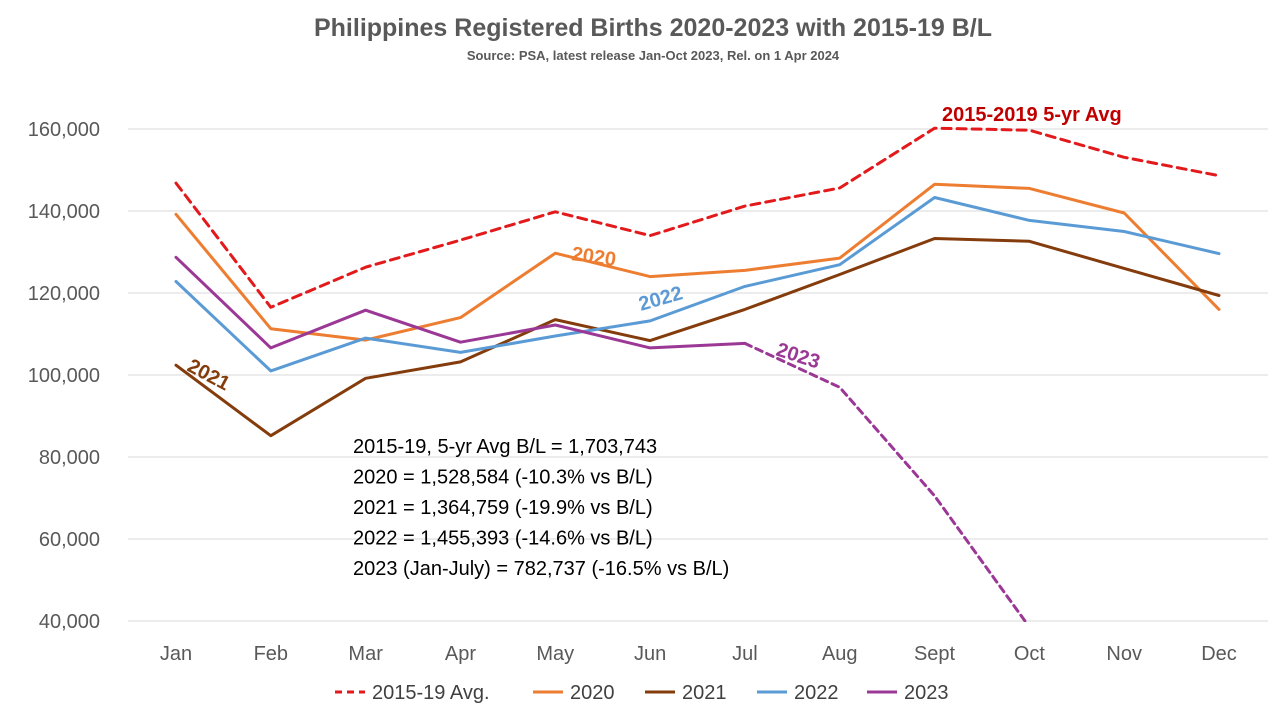 The width and height of the screenshot is (1280, 720). Describe the element at coordinates (650, 654) in the screenshot. I see `x-tick-label: Jun` at that location.